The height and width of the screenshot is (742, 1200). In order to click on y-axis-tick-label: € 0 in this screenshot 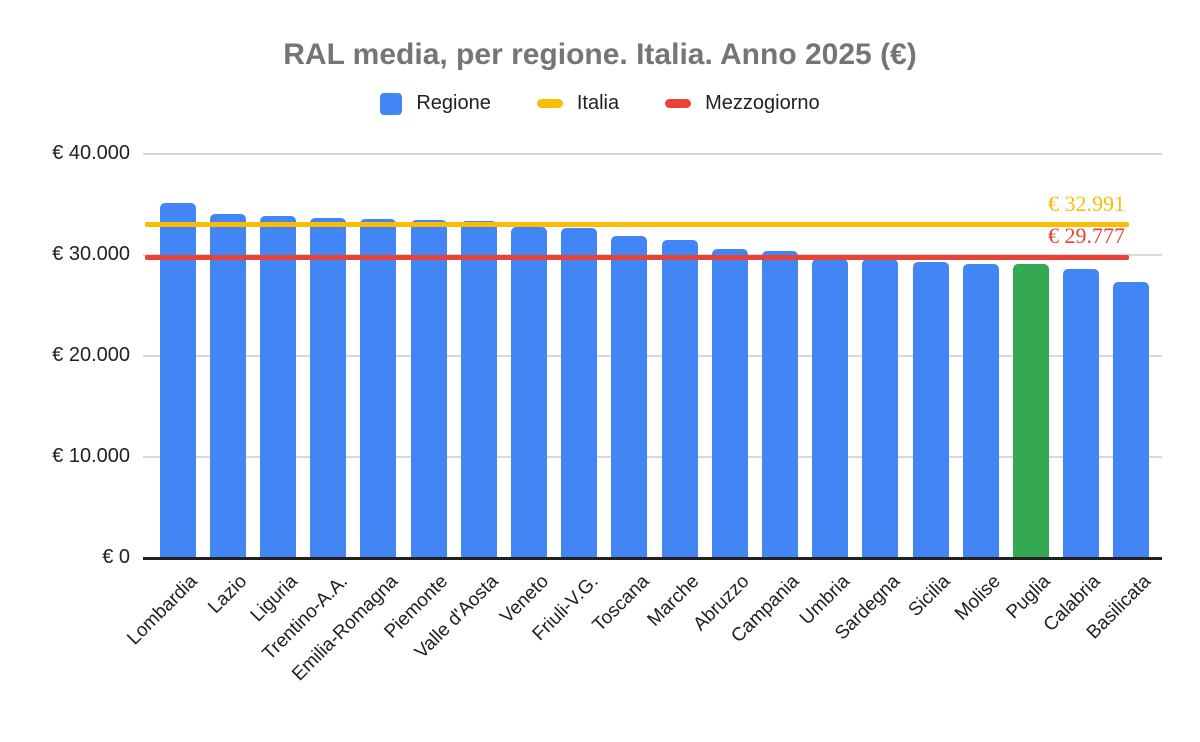, I will do `click(116, 557)`.